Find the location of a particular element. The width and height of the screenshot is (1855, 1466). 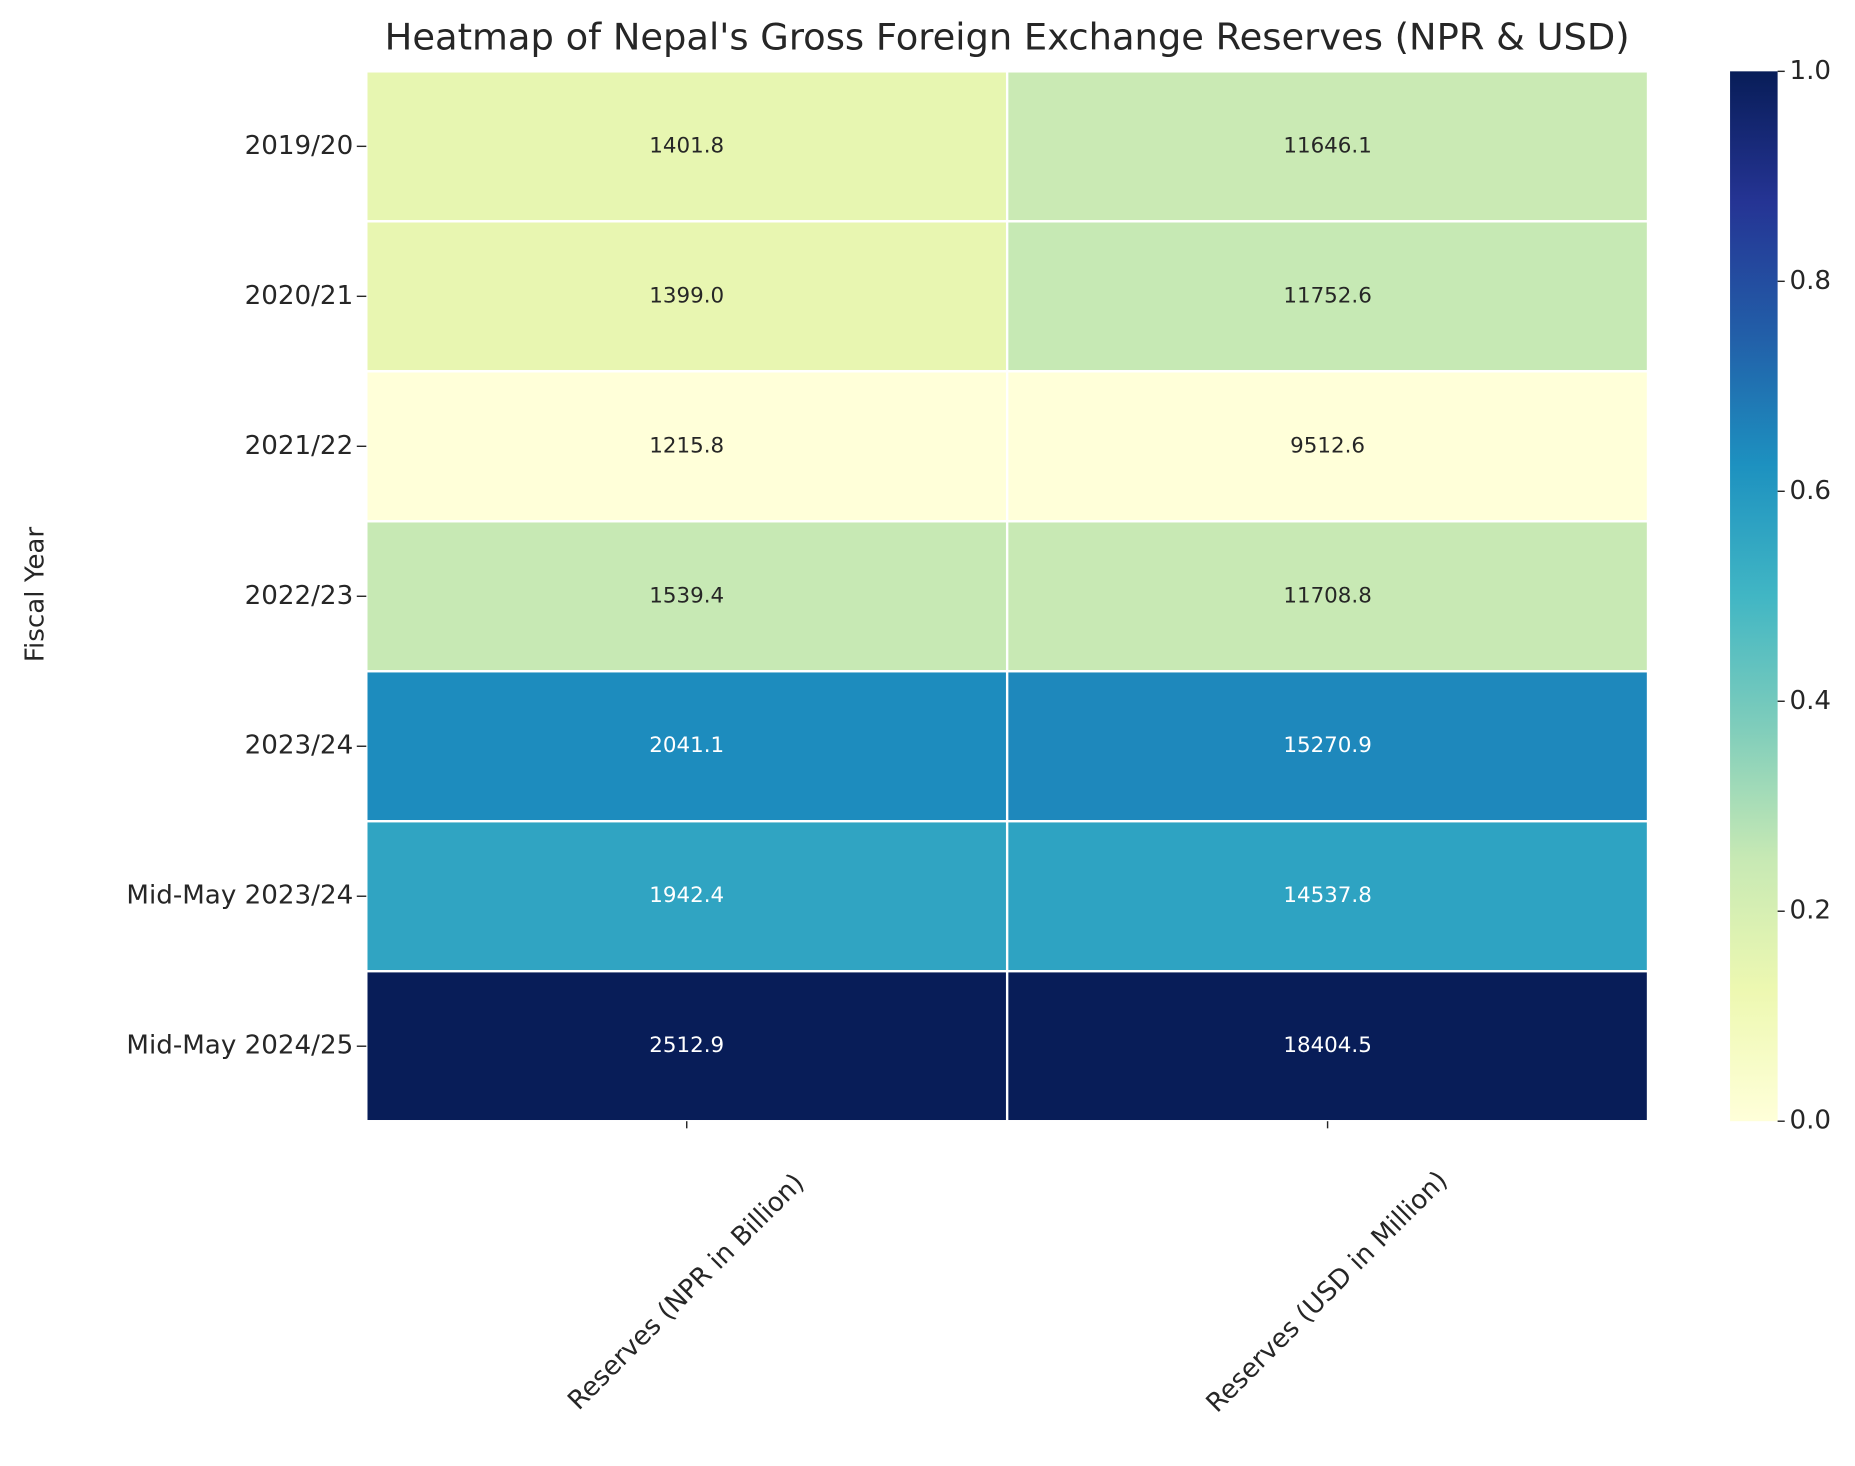

cell-label: 14537.8 is located at coordinates (1327, 895).